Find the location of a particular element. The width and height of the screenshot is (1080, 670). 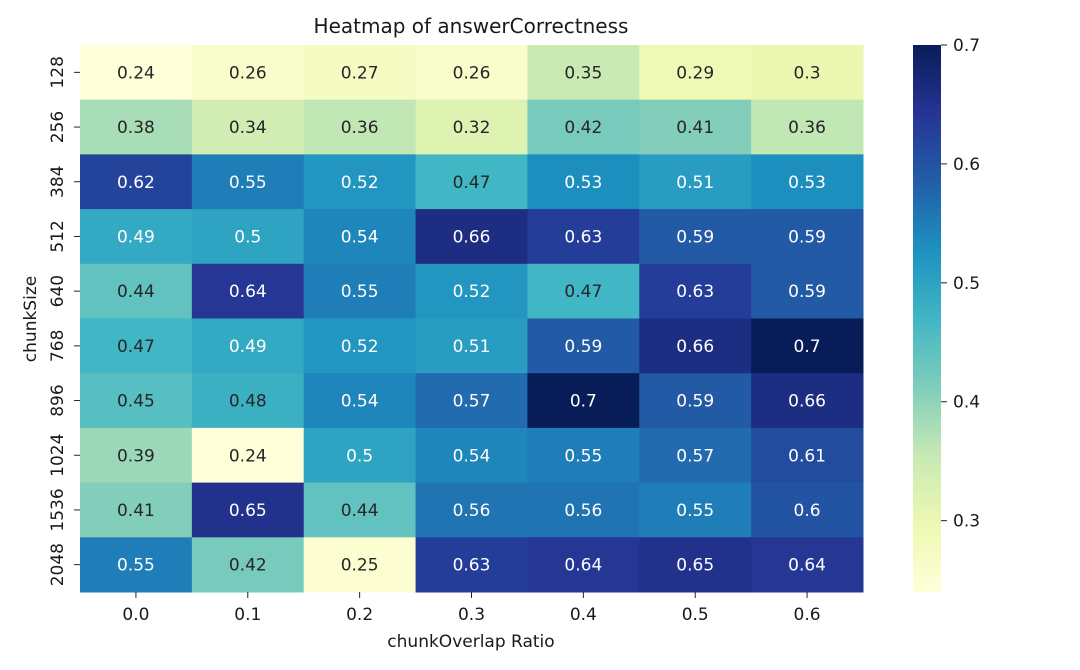

x-tick-label: 0.6 is located at coordinates (807, 615).